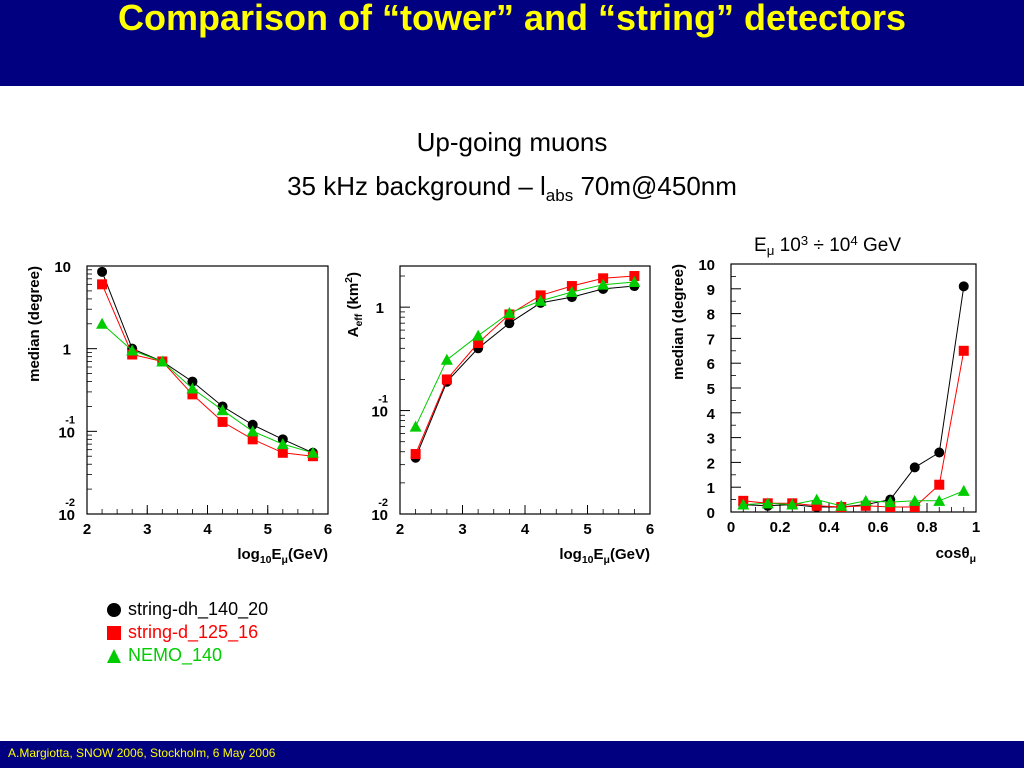 This screenshot has width=1024, height=768. Describe the element at coordinates (175, 655) in the screenshot. I see `legend-label-2: NEMO_140` at that location.